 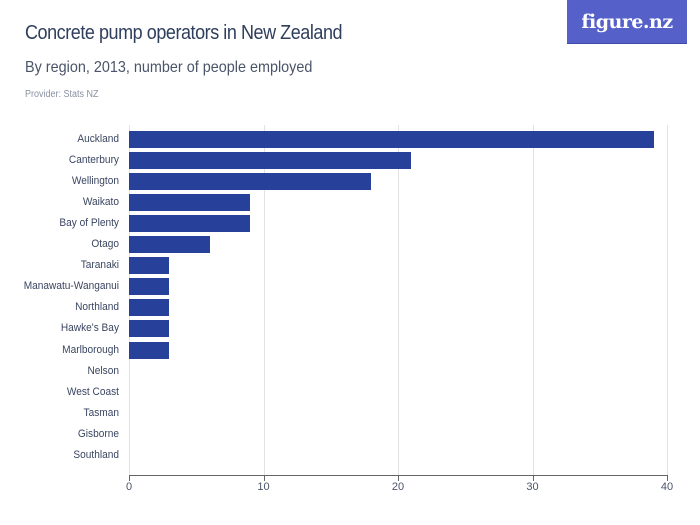 I want to click on category-label: Southland, so click(x=96, y=454).